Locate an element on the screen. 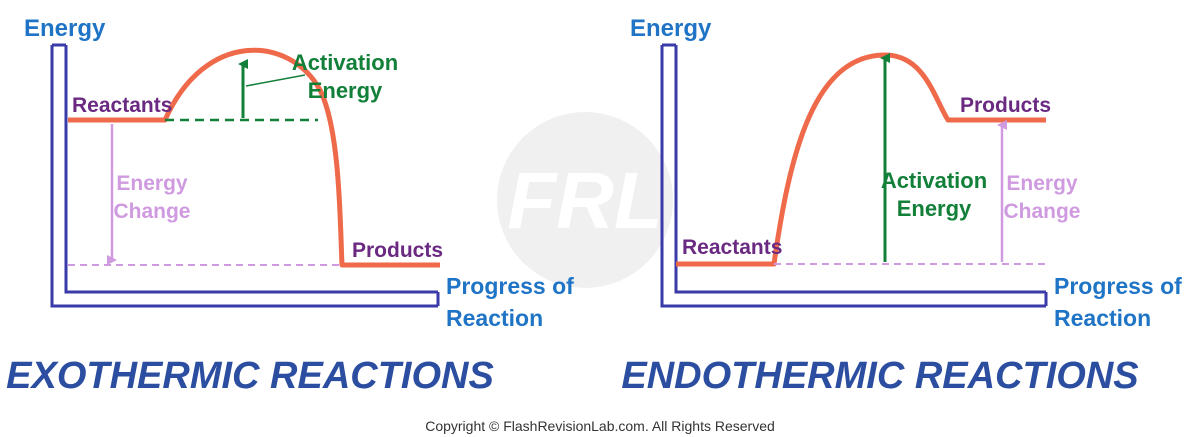 This screenshot has height=437, width=1200. endo-reactants-label: Reactants is located at coordinates (732, 247).